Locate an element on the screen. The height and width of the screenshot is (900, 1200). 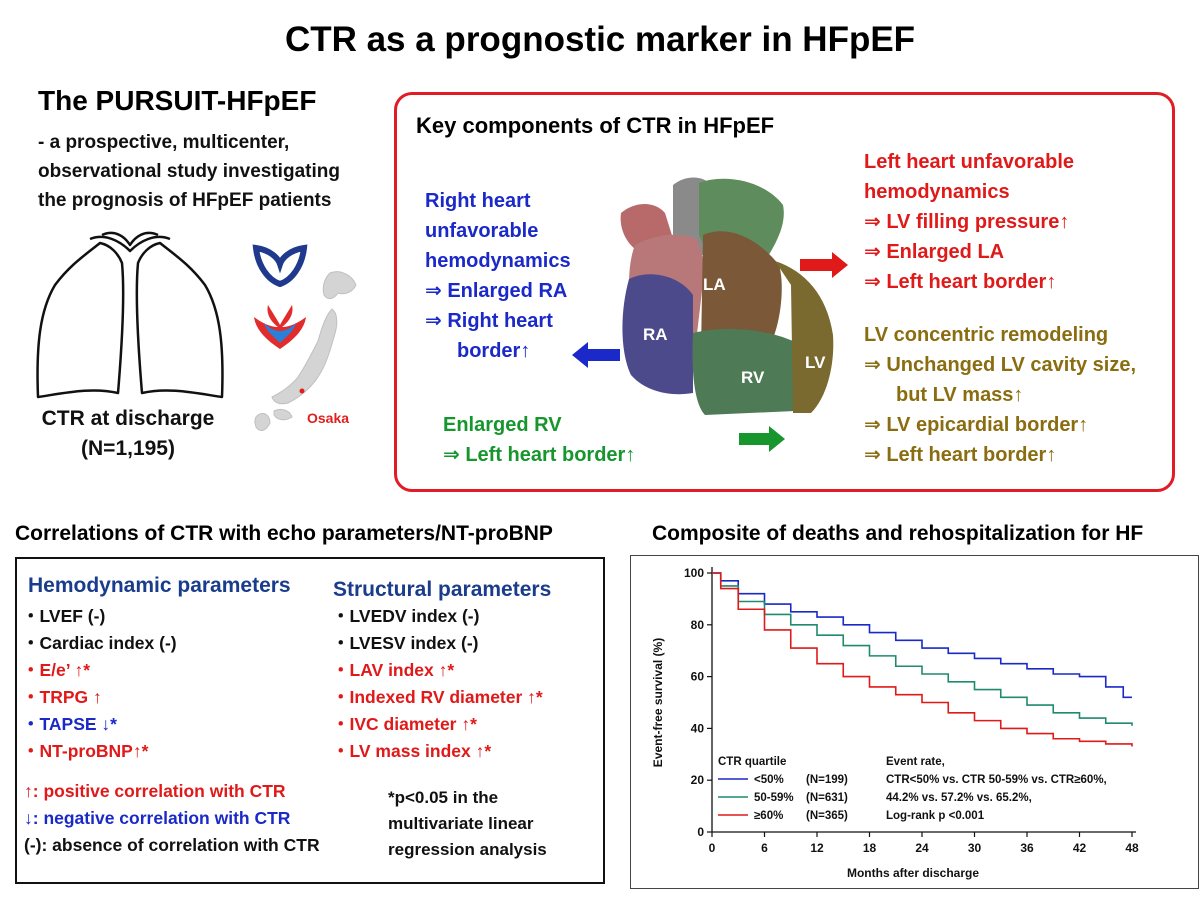
list-item: ・Indexed RV diameter ↑* is located at coordinates (437, 697).